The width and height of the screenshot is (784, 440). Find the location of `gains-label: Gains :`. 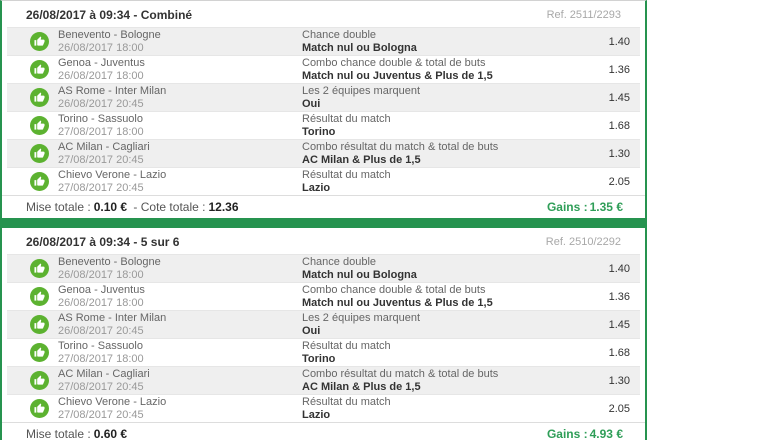

gains-label: Gains : is located at coordinates (567, 433).